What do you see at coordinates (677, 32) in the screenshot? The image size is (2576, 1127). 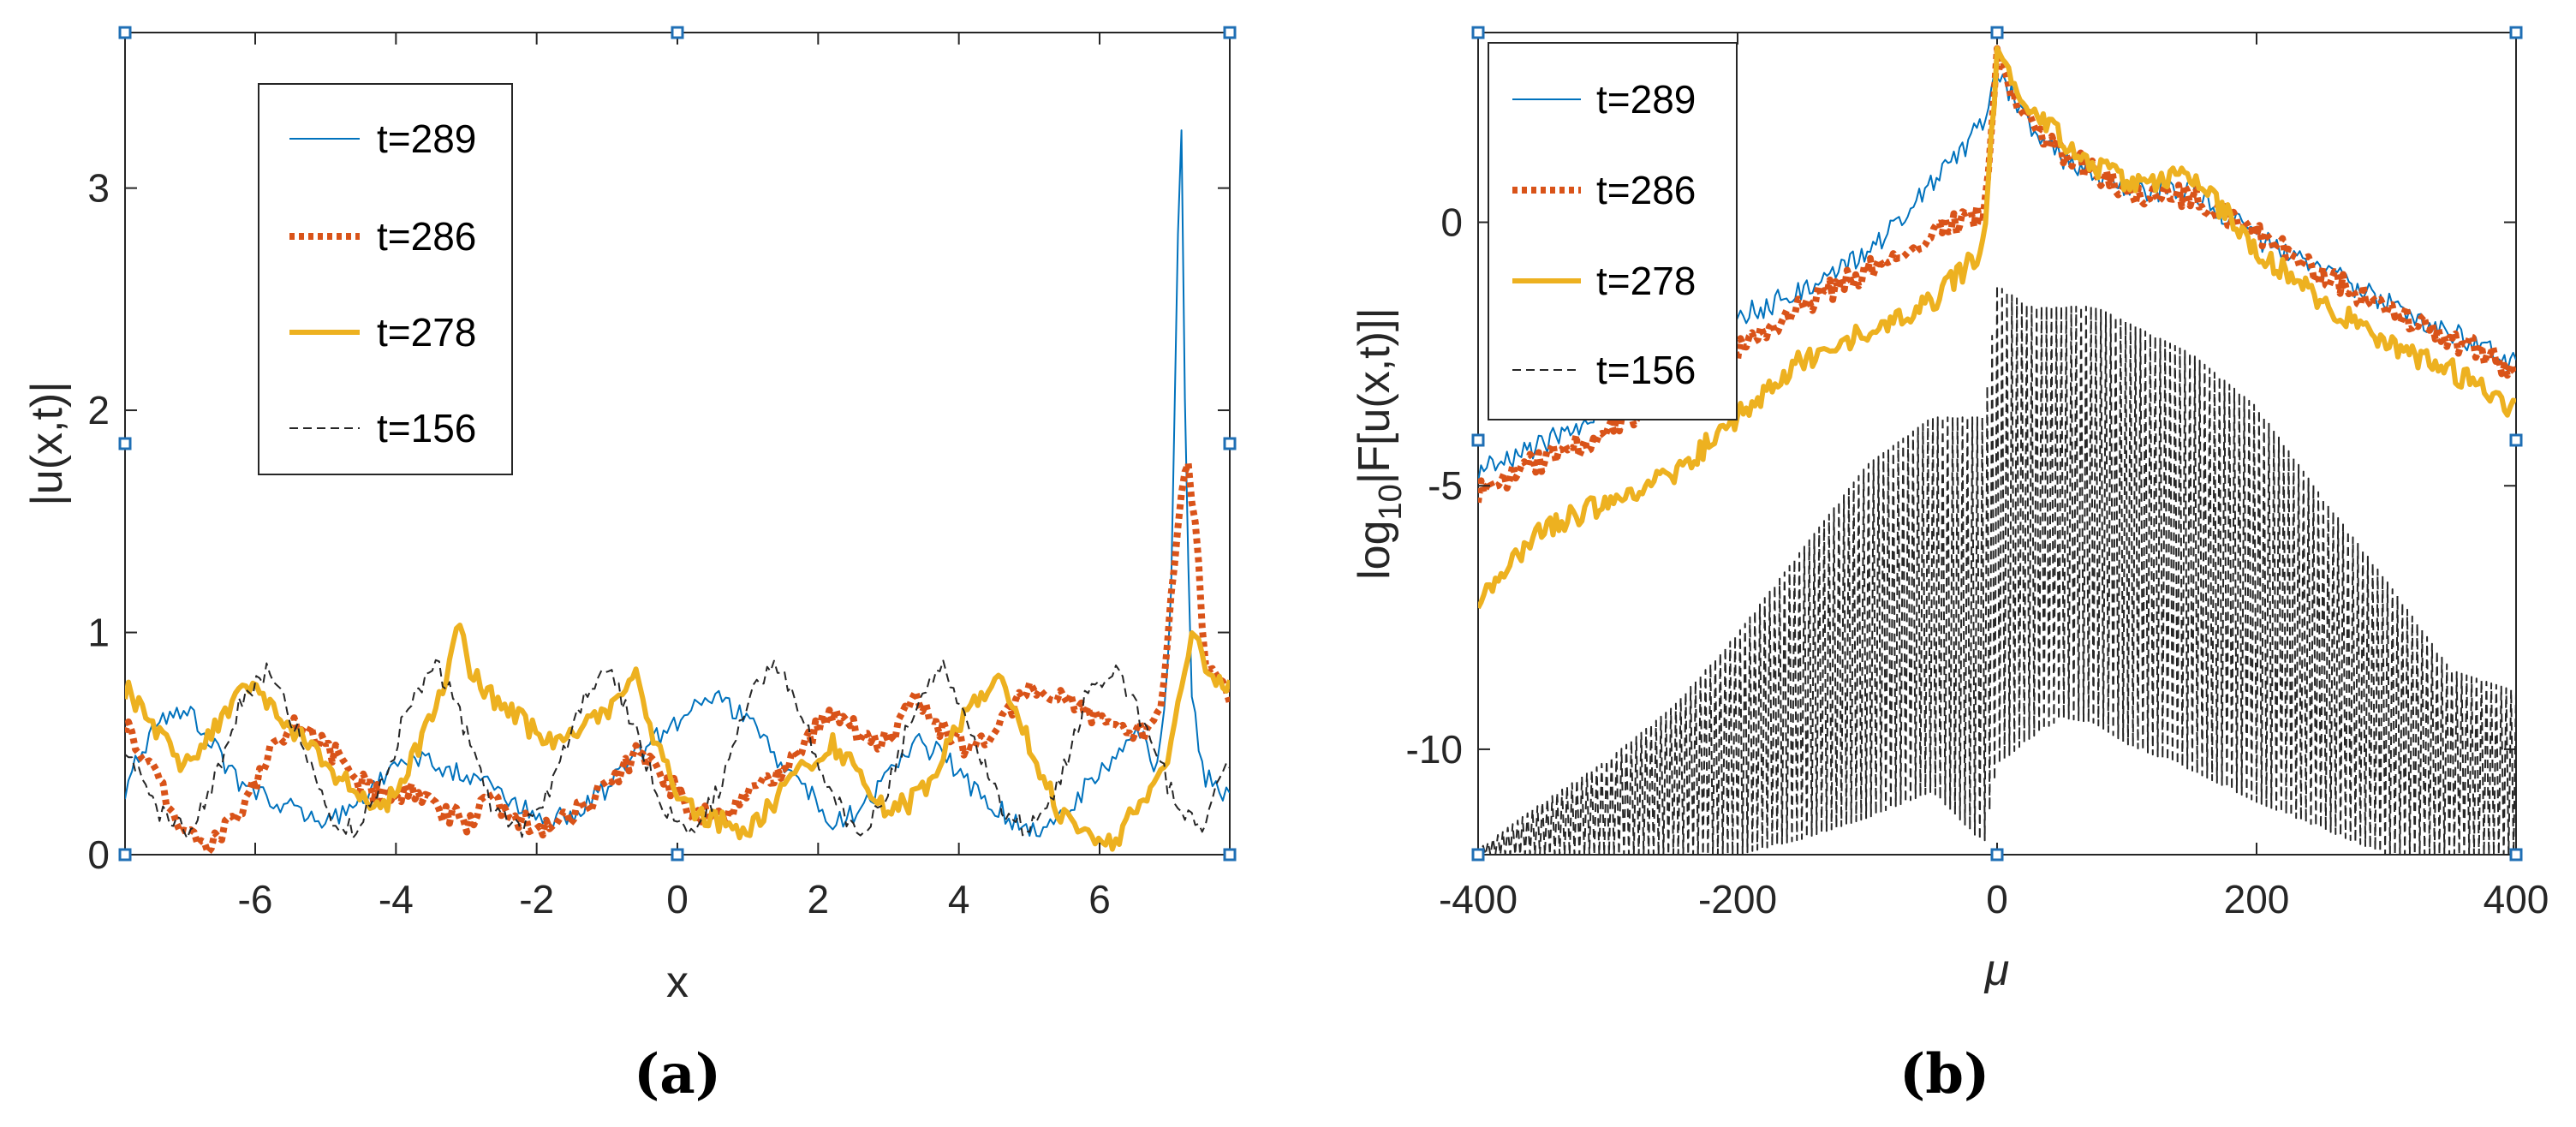 I see `resize-handle-a-tm` at bounding box center [677, 32].